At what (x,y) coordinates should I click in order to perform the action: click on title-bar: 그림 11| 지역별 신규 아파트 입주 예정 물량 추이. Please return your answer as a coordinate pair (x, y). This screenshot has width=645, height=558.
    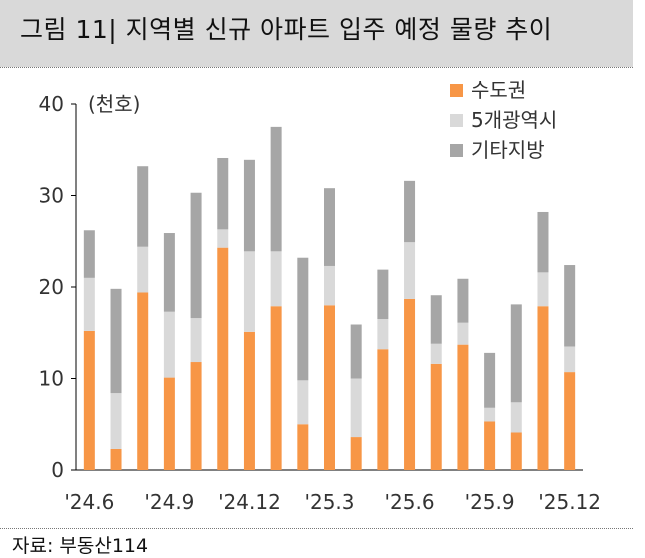
    Looking at the image, I should click on (316, 33).